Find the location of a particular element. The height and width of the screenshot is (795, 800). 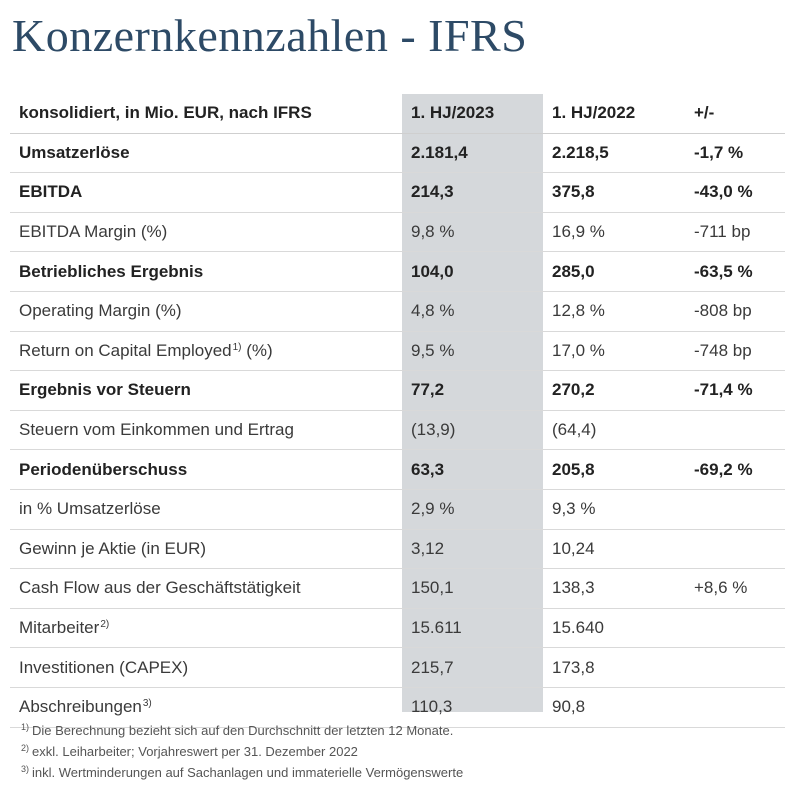

row-label: in % Umsatzerlöse is located at coordinates (206, 509).